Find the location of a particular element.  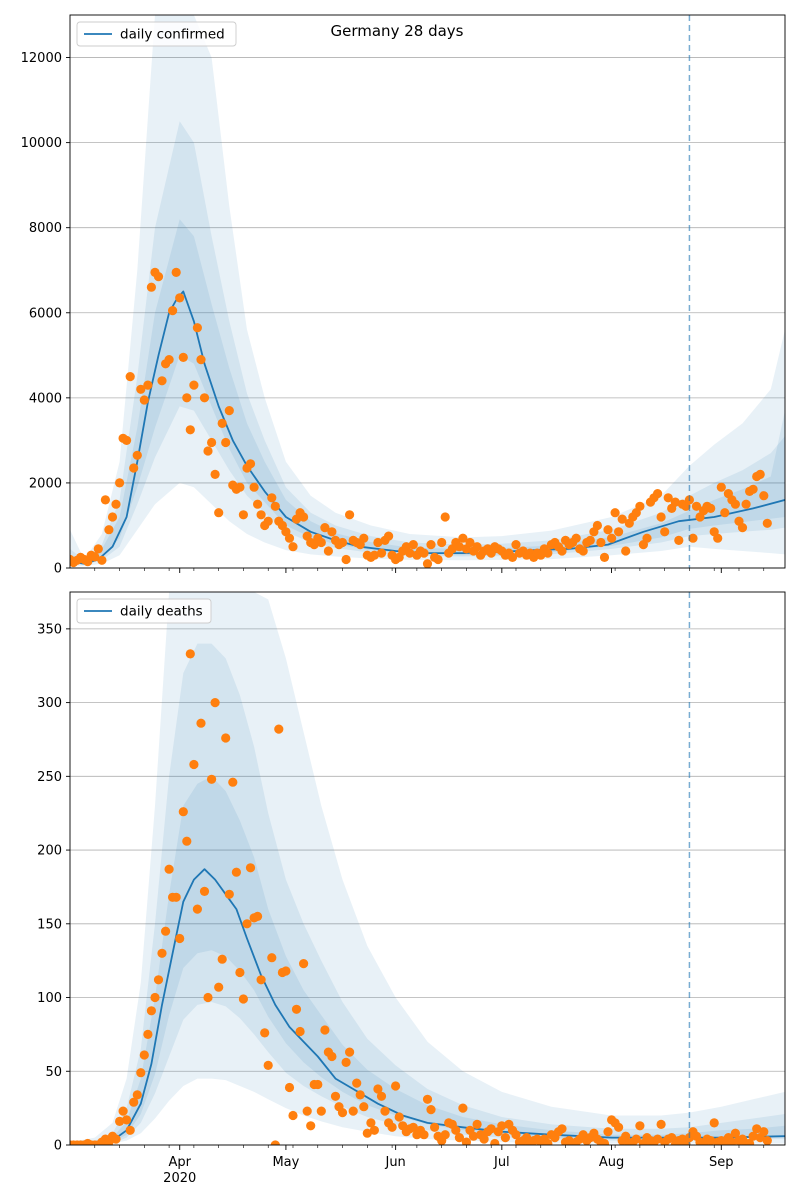

legend: daily confirmed is located at coordinates (156, 34).